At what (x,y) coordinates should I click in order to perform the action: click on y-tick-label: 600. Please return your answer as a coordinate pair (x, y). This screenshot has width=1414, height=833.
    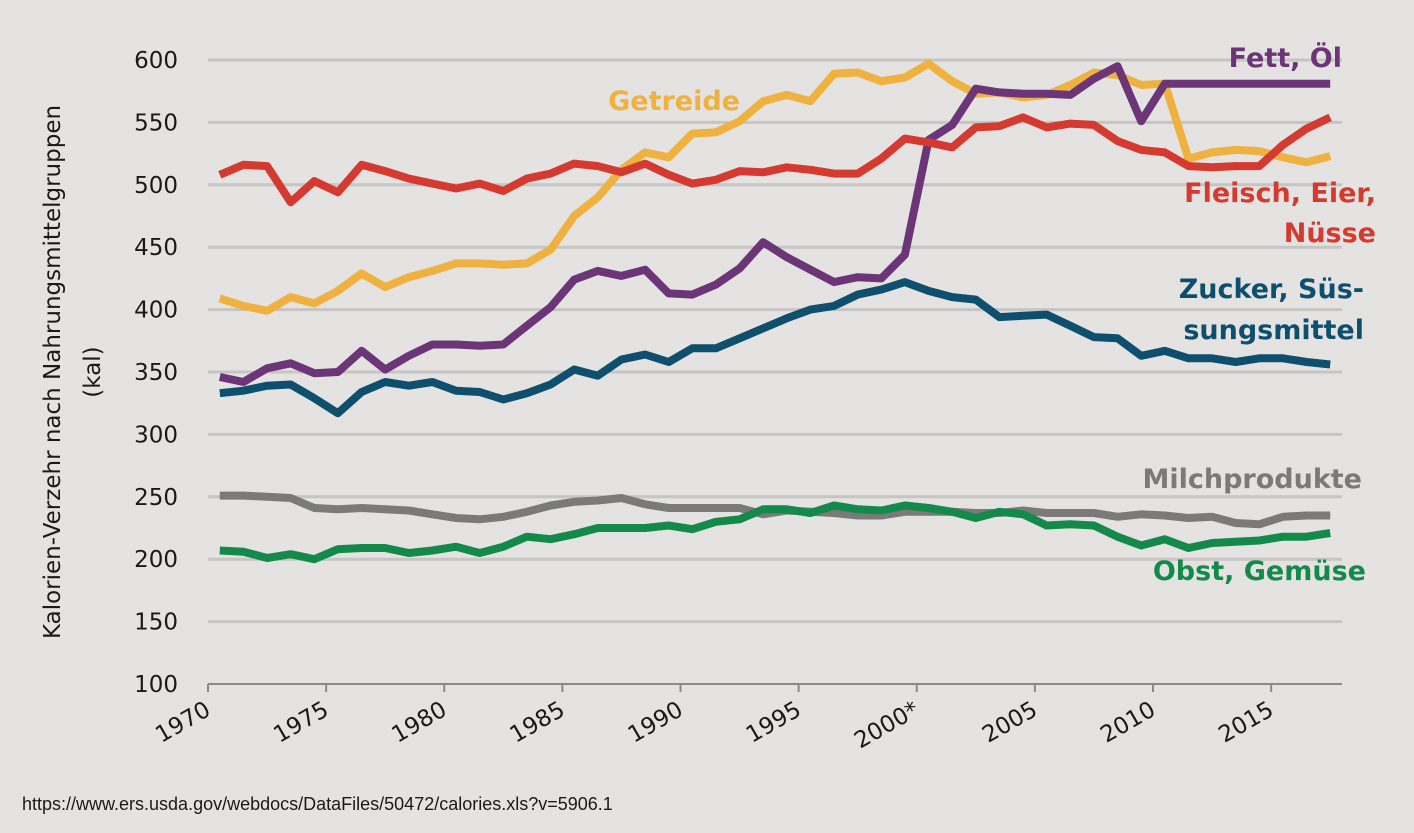
    Looking at the image, I should click on (156, 61).